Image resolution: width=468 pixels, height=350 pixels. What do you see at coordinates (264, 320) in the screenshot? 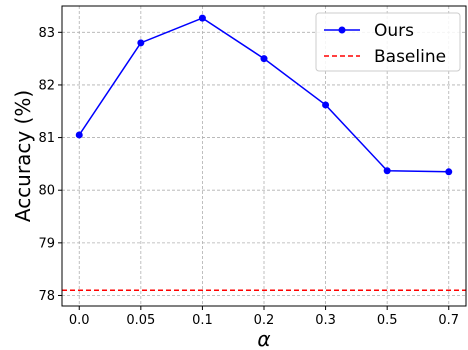
I see `x-tick-label: 0.2` at bounding box center [264, 320].